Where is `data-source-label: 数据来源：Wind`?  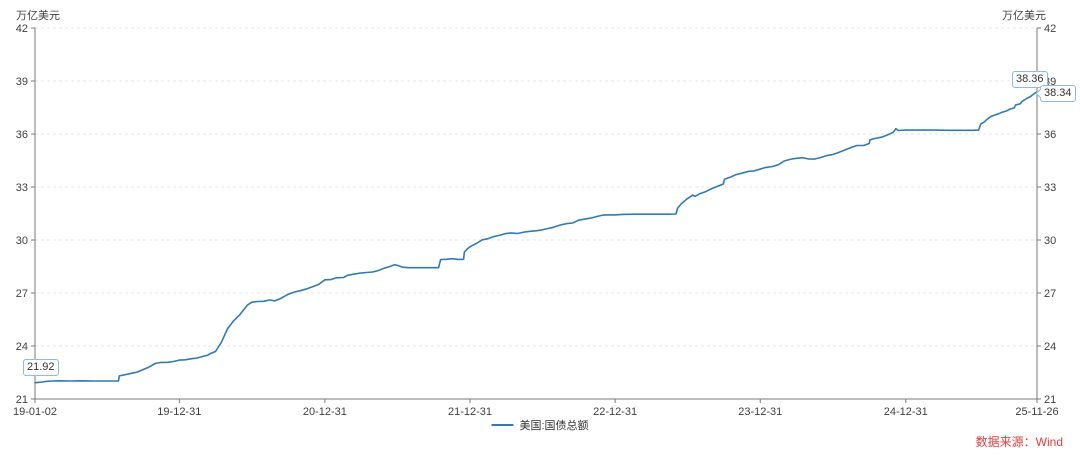
data-source-label: 数据来源：Wind is located at coordinates (1019, 442).